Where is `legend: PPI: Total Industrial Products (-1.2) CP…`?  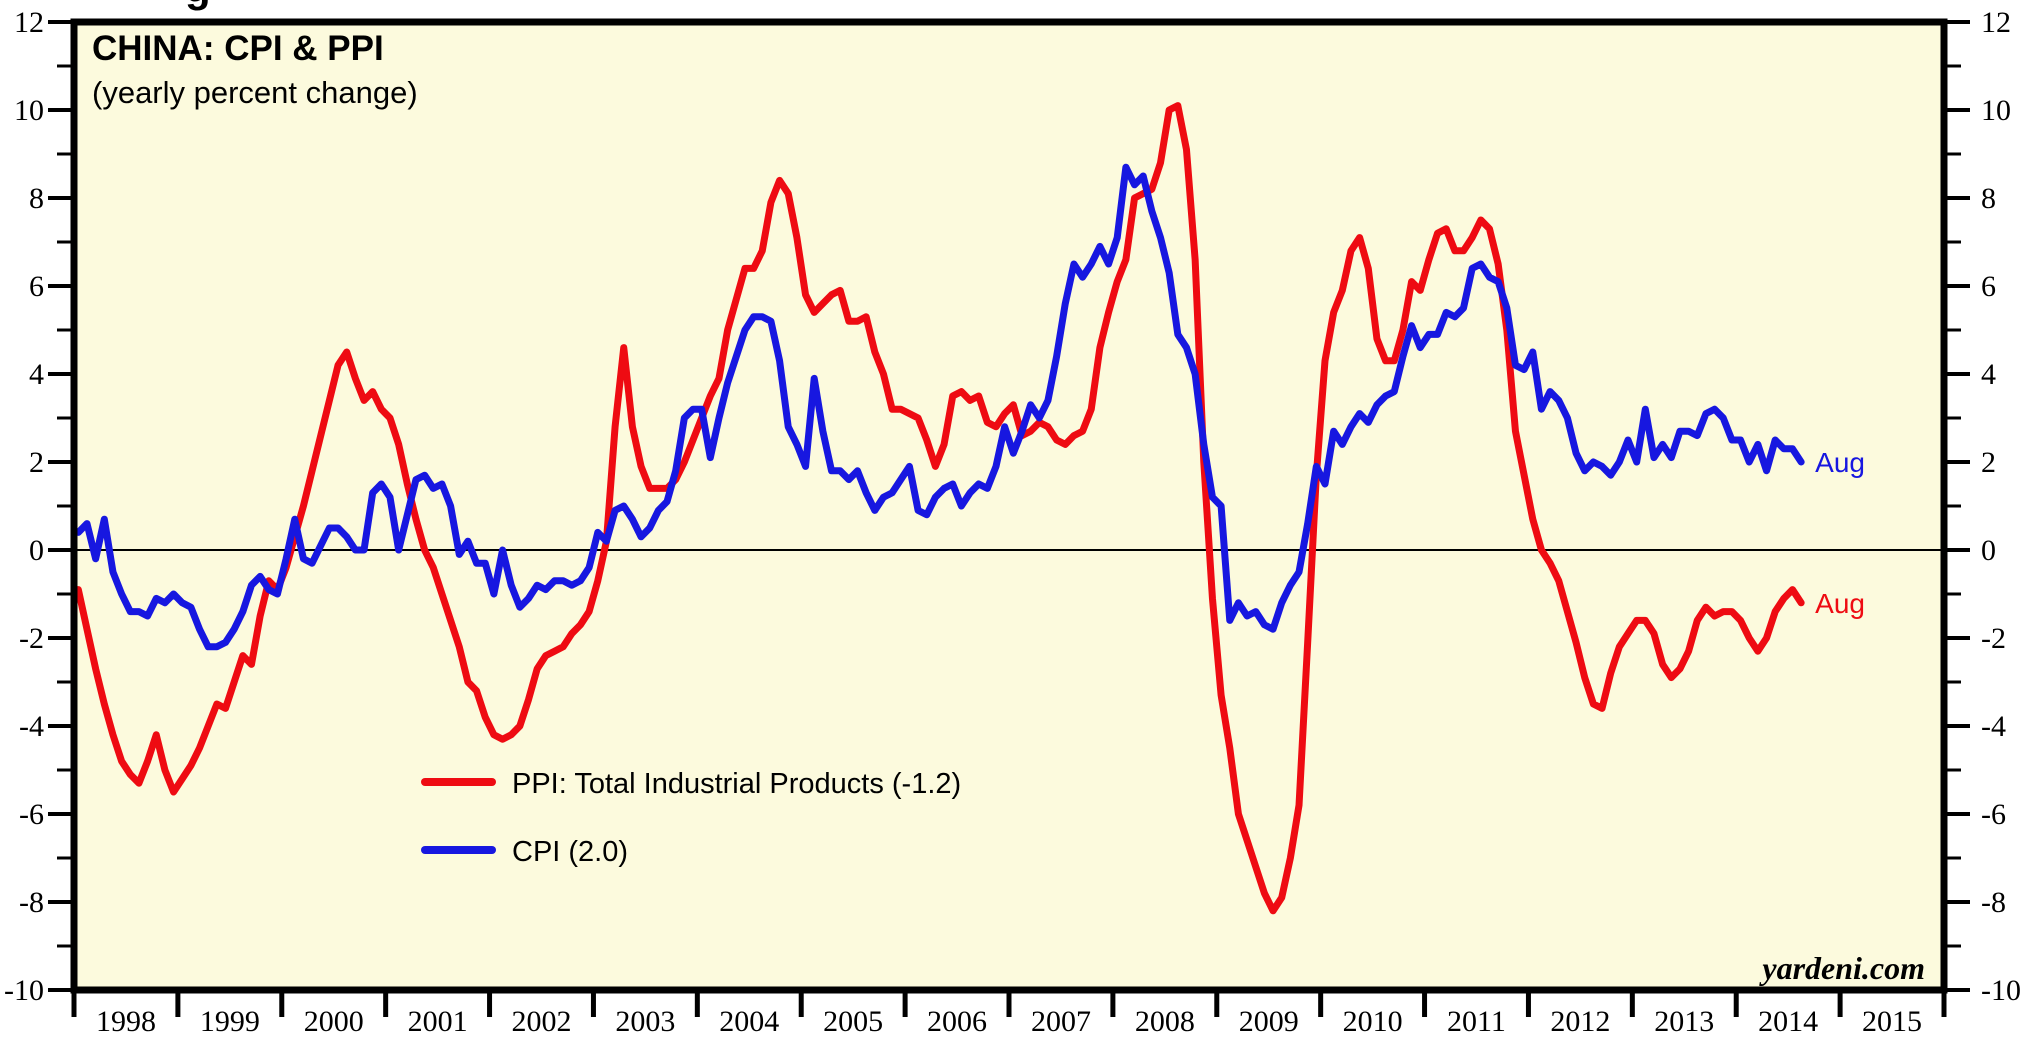 legend: PPI: Total Industrial Products (-1.2) CP… is located at coordinates (691, 818).